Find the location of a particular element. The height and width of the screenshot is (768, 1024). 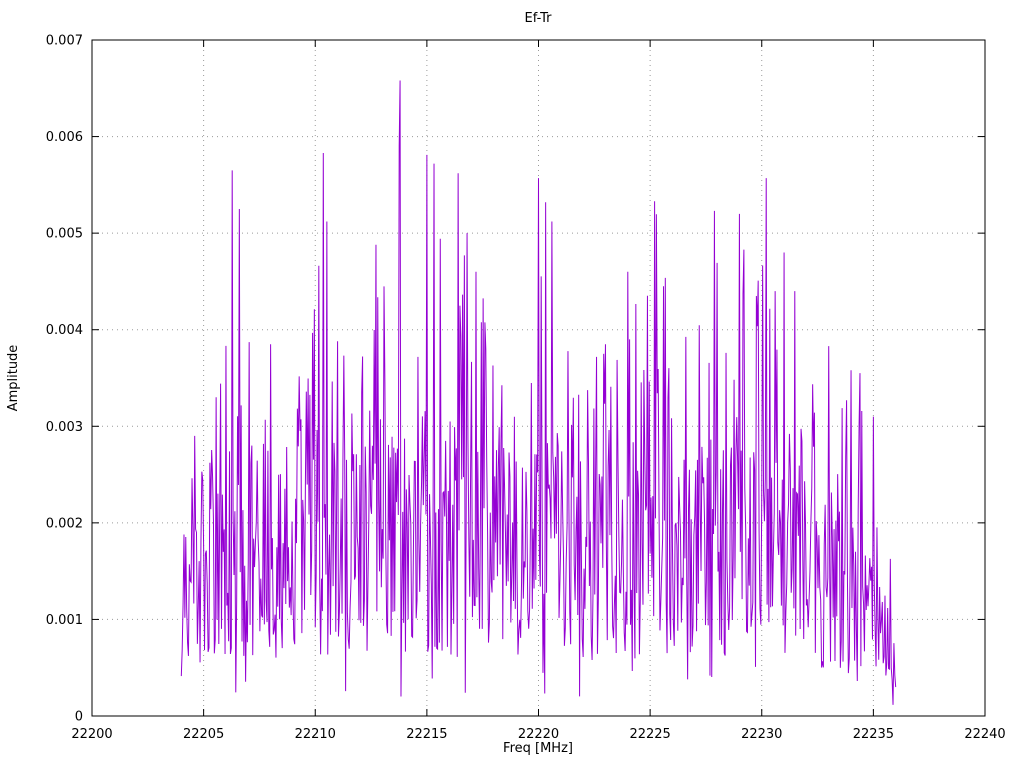

y-tick-label: 0.007 is located at coordinates (64, 41).